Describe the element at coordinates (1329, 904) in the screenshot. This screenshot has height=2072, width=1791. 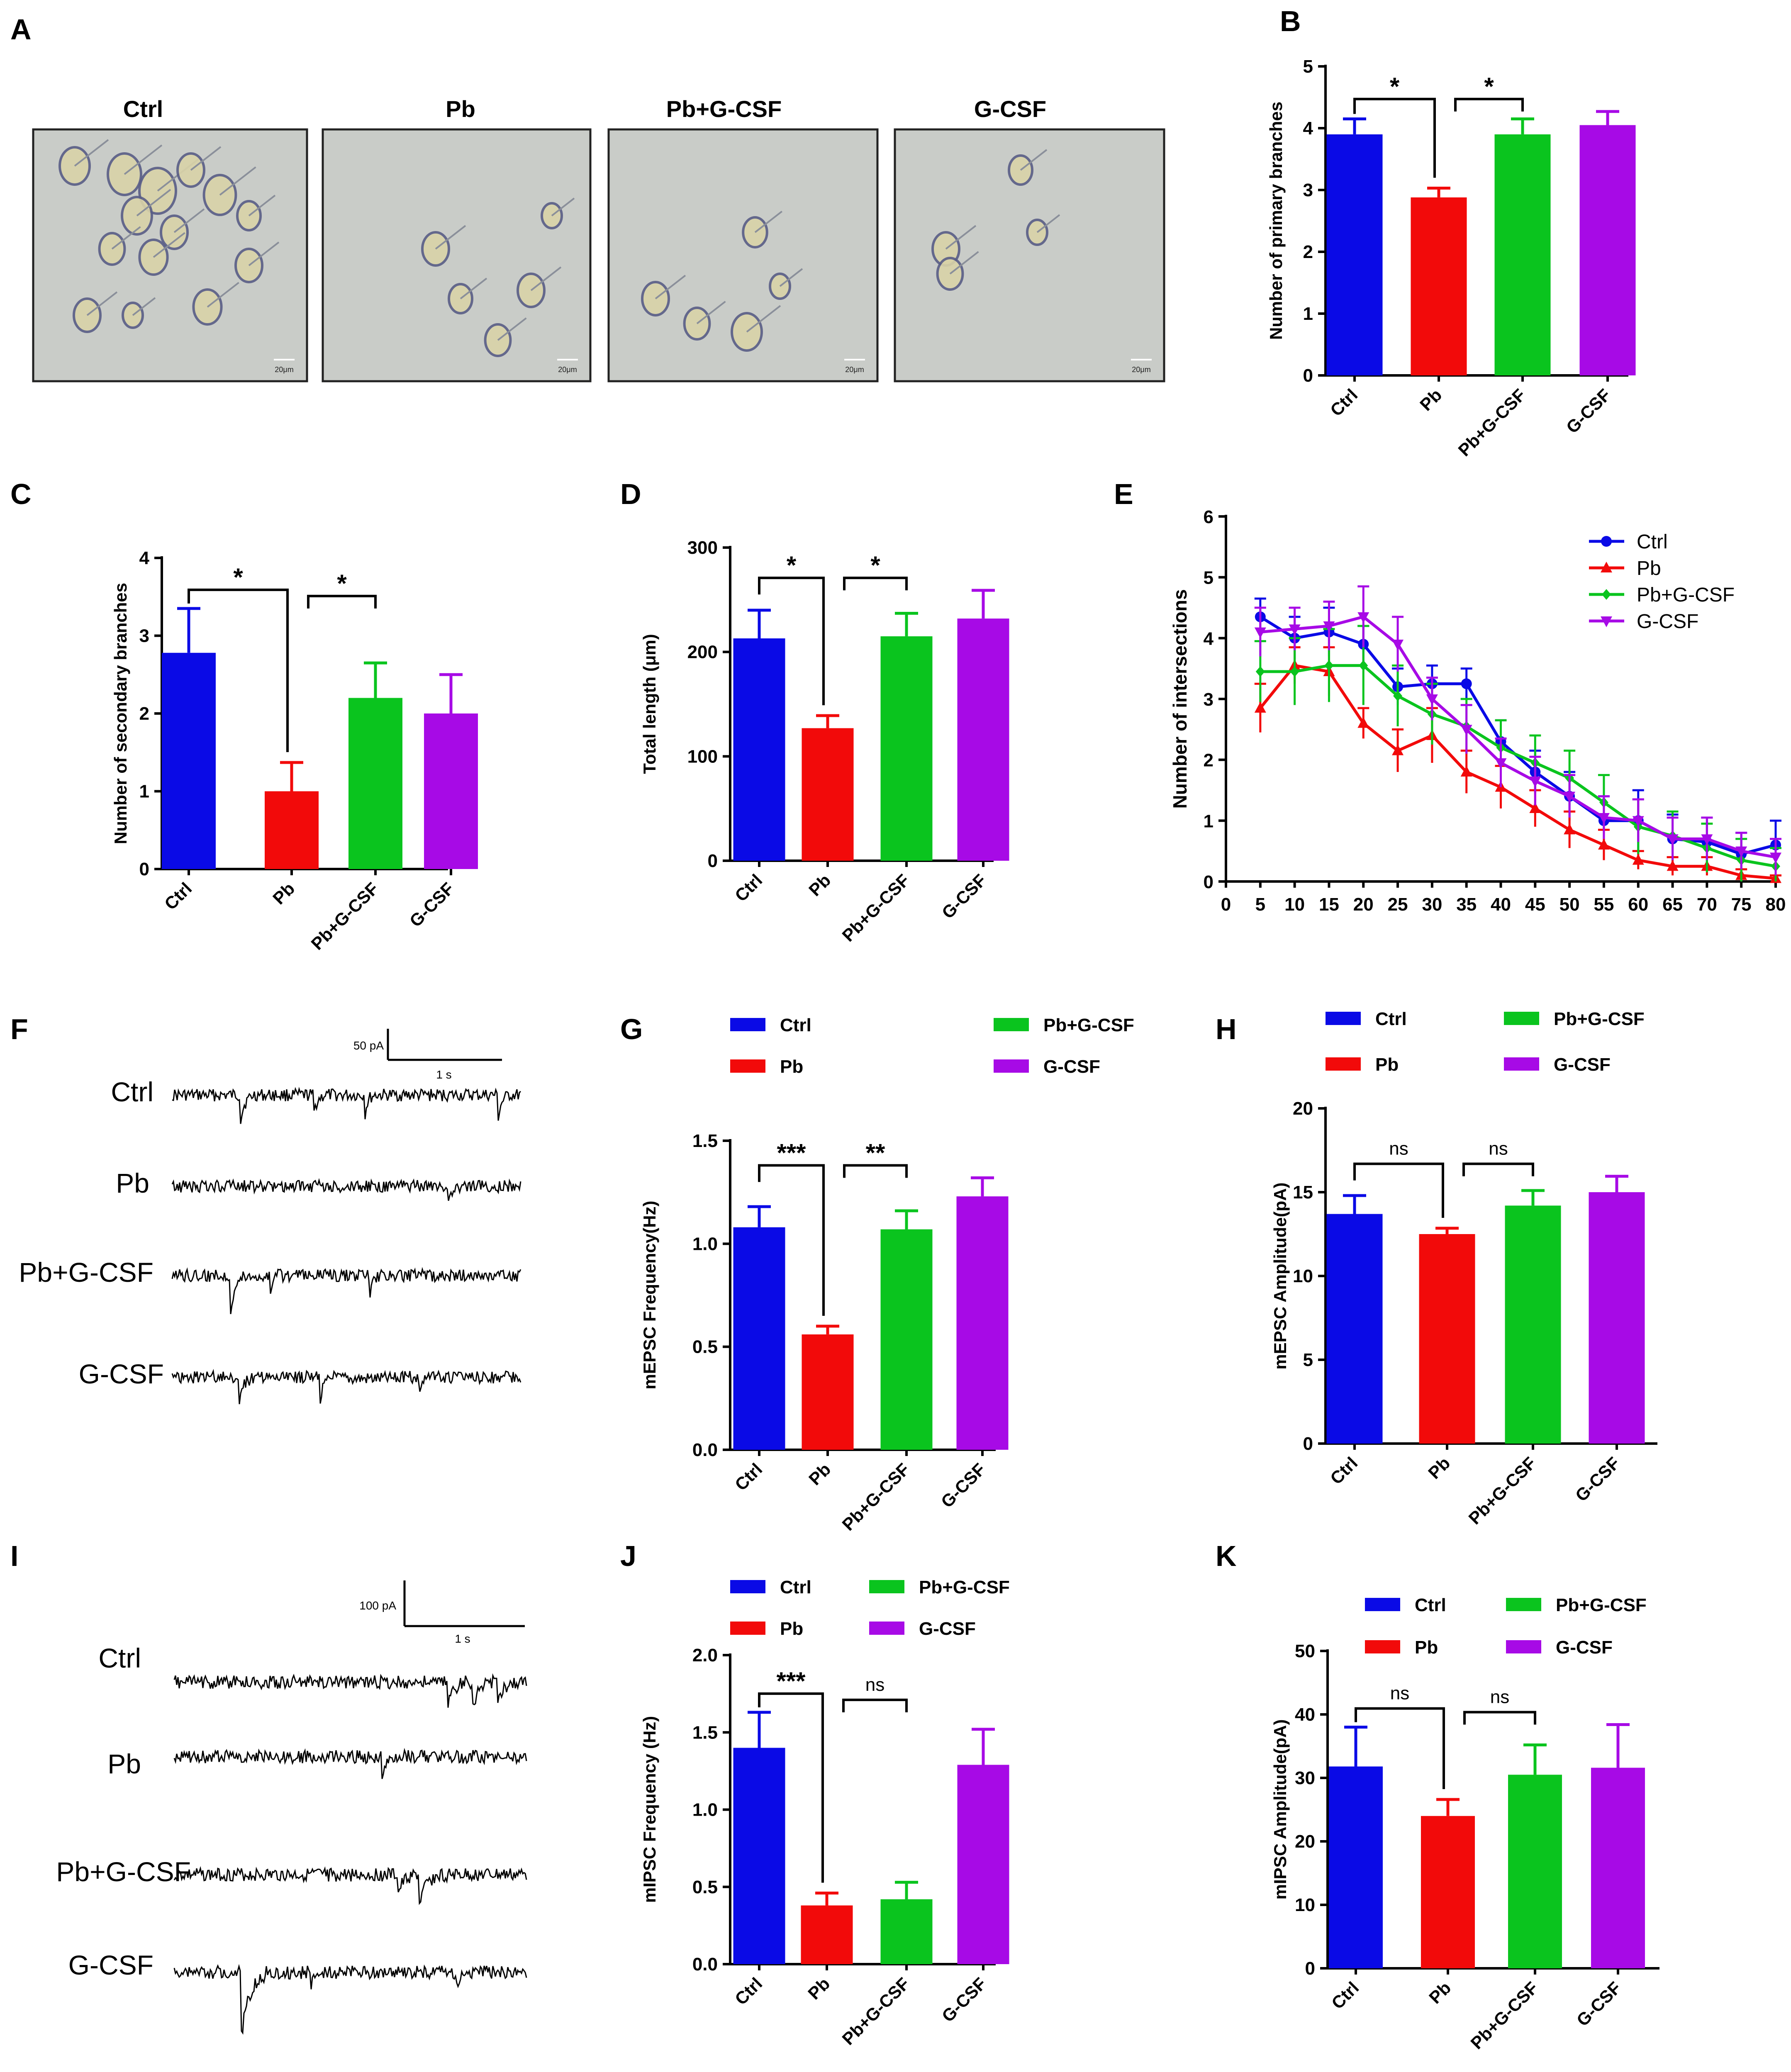
I see `x-tick-label: 15` at that location.